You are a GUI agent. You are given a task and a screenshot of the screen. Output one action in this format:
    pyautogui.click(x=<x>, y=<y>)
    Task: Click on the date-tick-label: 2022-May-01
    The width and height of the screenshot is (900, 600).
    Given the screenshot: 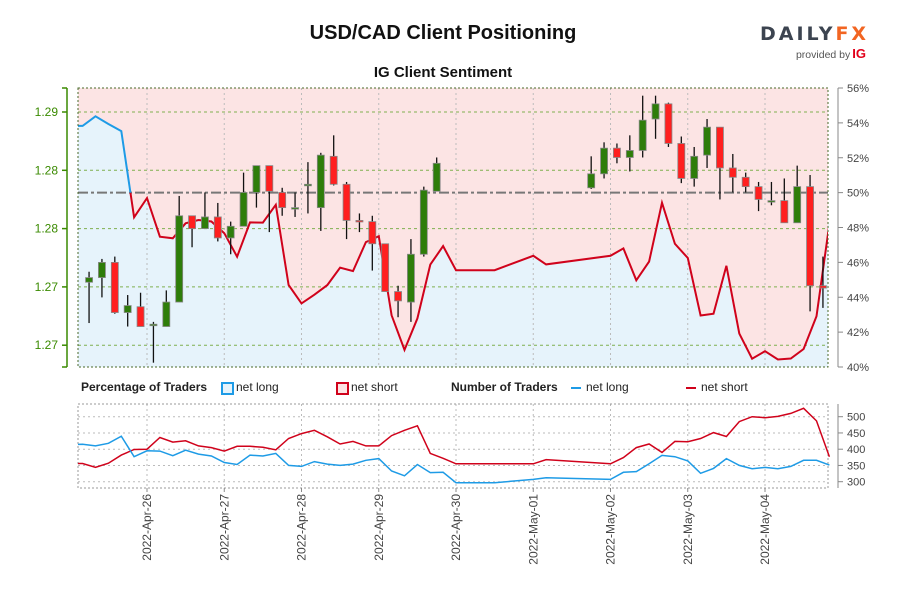 What is the action you would take?
    pyautogui.click(x=533, y=529)
    